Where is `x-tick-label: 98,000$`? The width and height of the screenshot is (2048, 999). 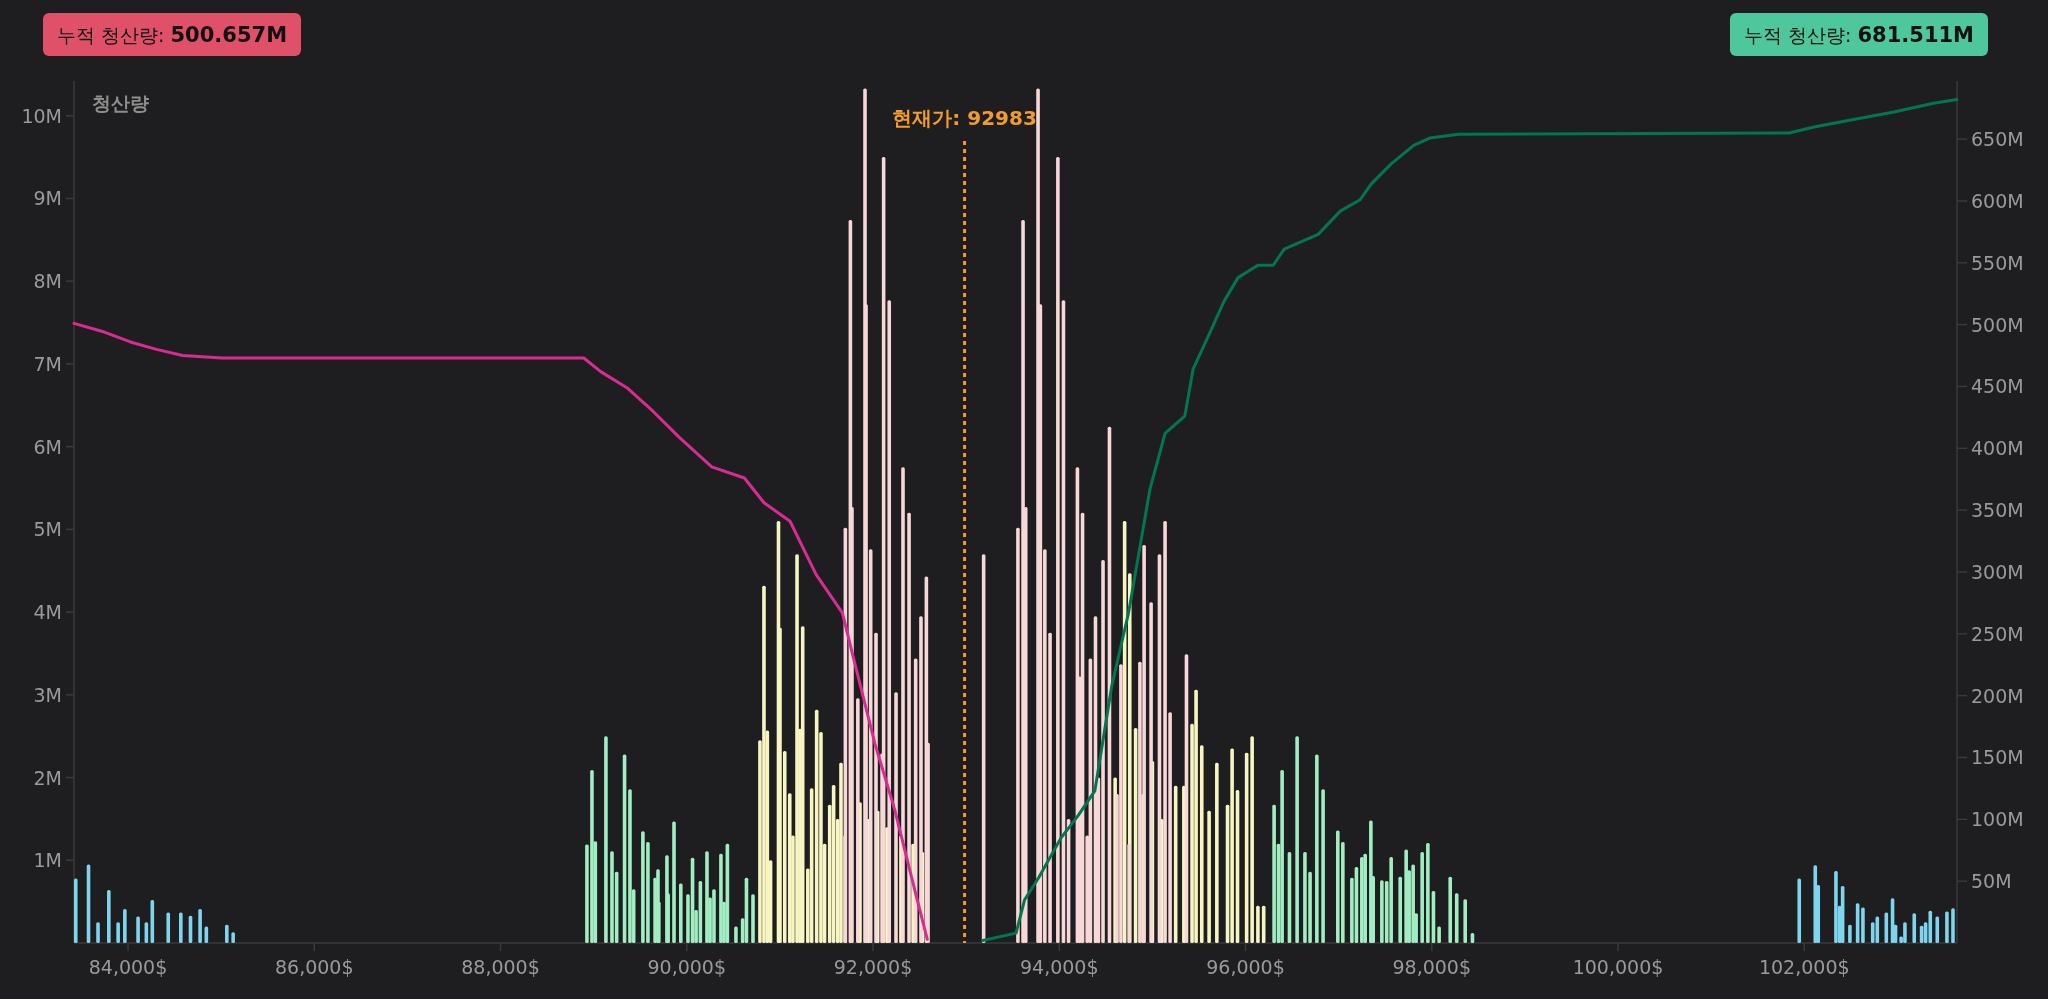 x-tick-label: 98,000$ is located at coordinates (1432, 967).